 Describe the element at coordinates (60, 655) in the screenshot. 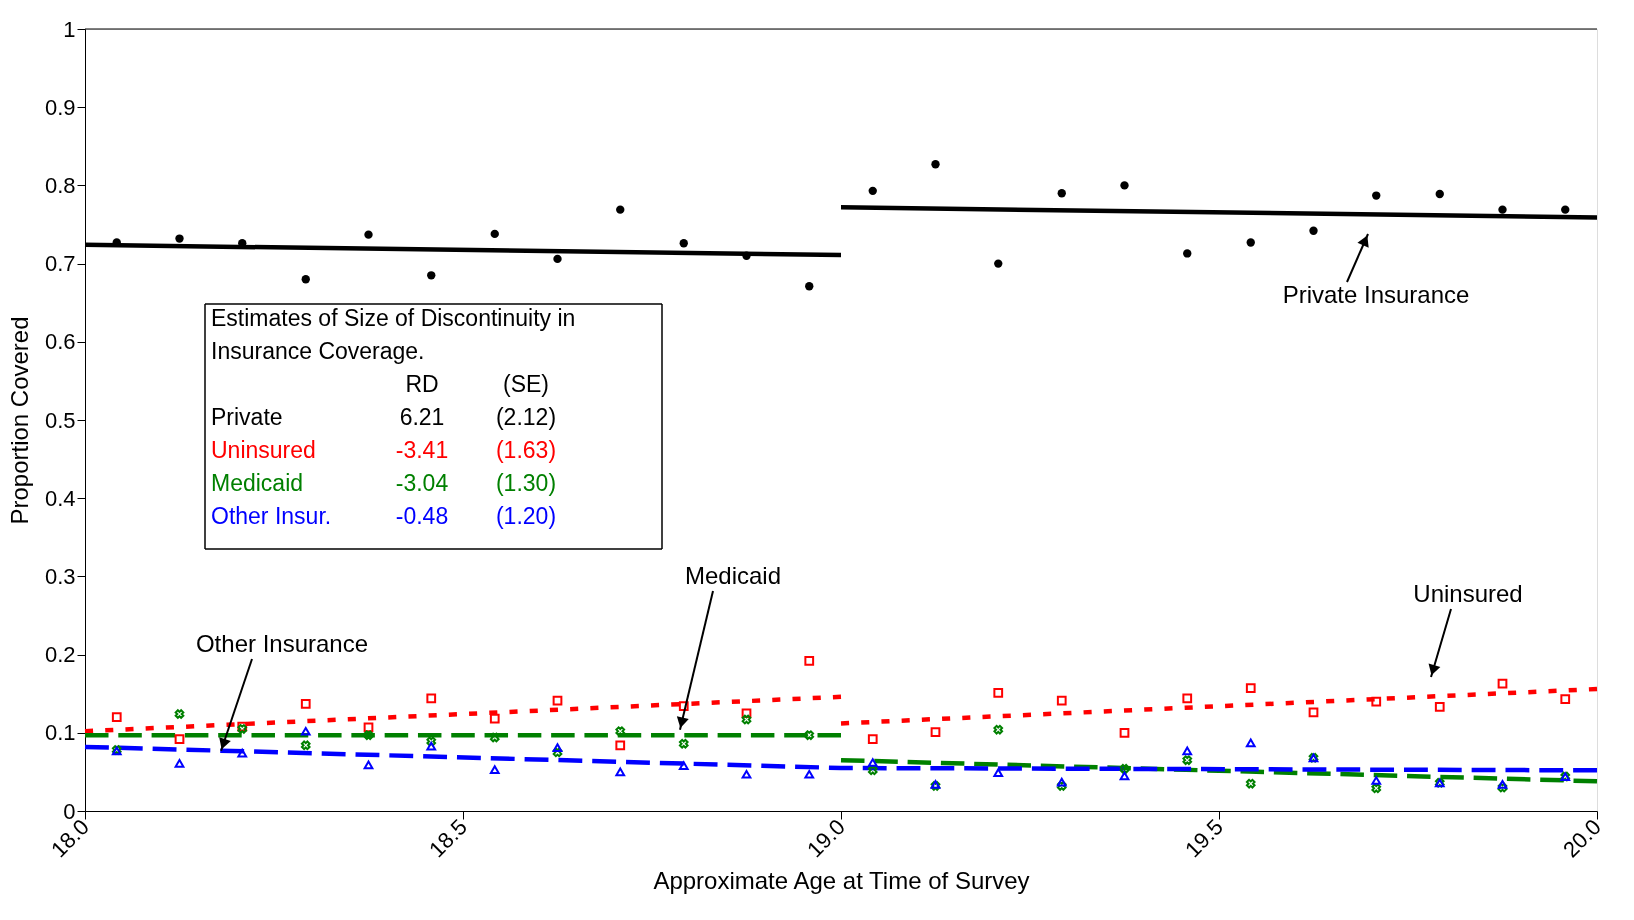

I see `y-tick-label: 0.2` at that location.